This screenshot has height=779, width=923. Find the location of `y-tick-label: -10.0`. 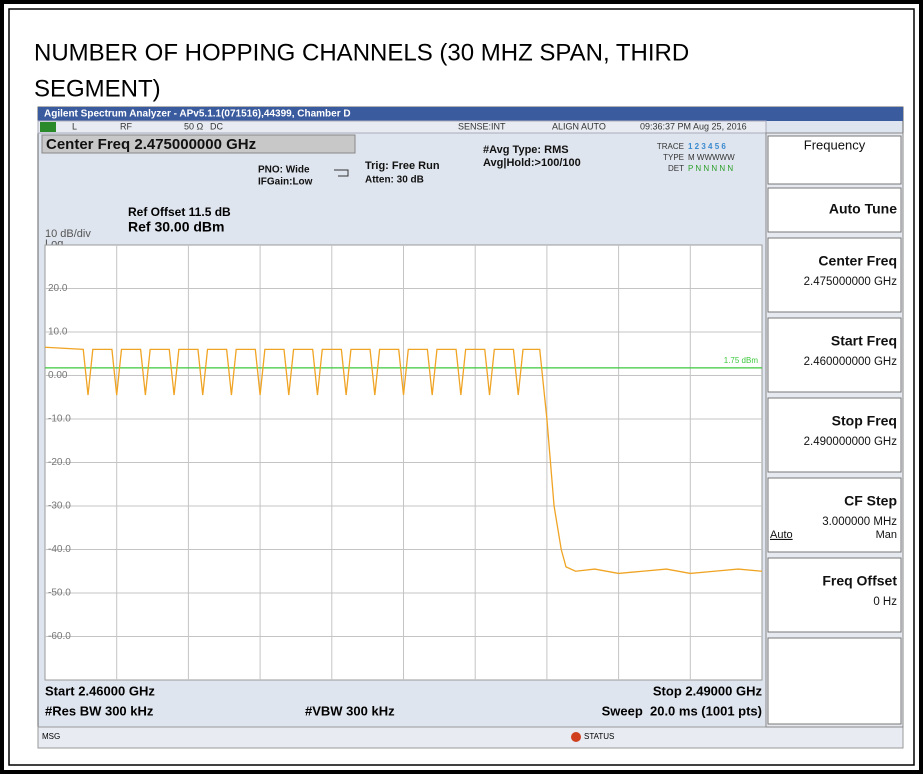

y-tick-label: -10.0 is located at coordinates (59, 419).